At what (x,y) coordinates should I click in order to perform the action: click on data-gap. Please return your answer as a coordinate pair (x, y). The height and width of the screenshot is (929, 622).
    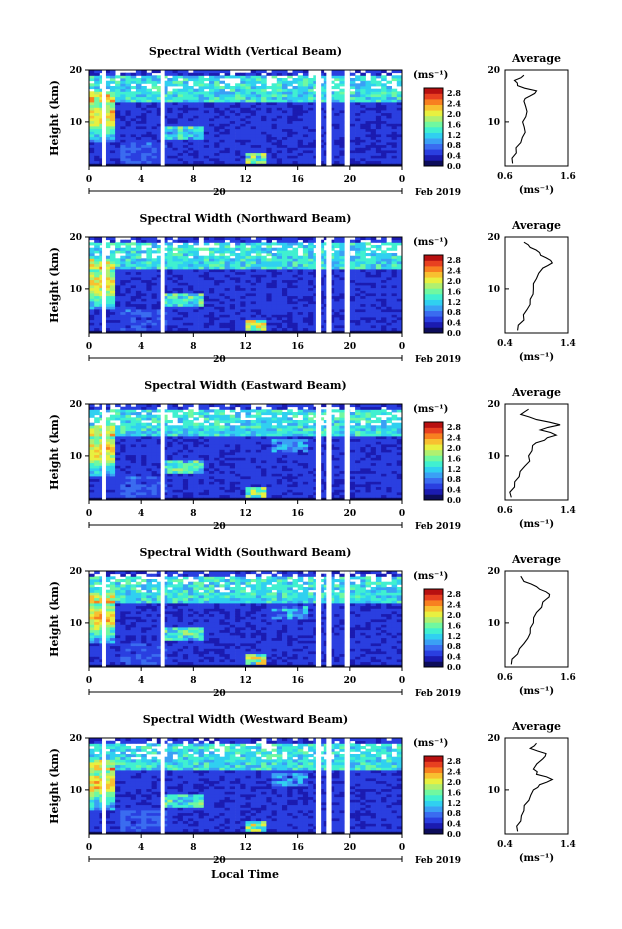
    Looking at the image, I should click on (347, 285).